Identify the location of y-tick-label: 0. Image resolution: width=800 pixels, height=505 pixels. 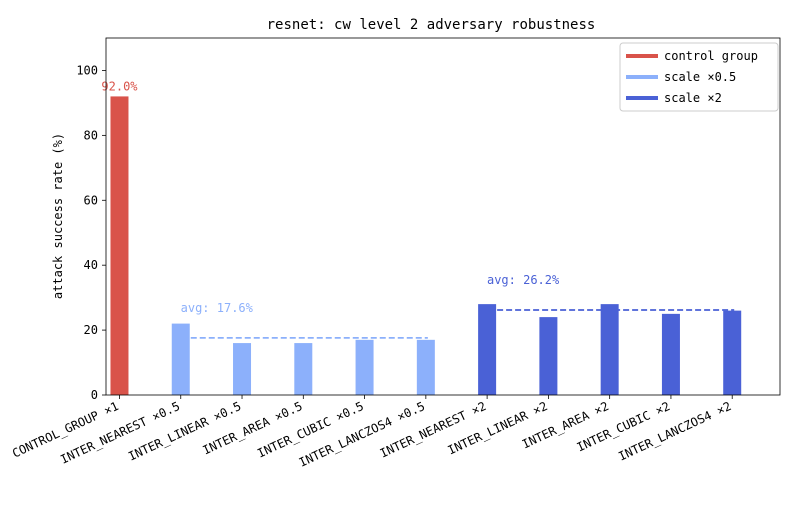
(94, 395).